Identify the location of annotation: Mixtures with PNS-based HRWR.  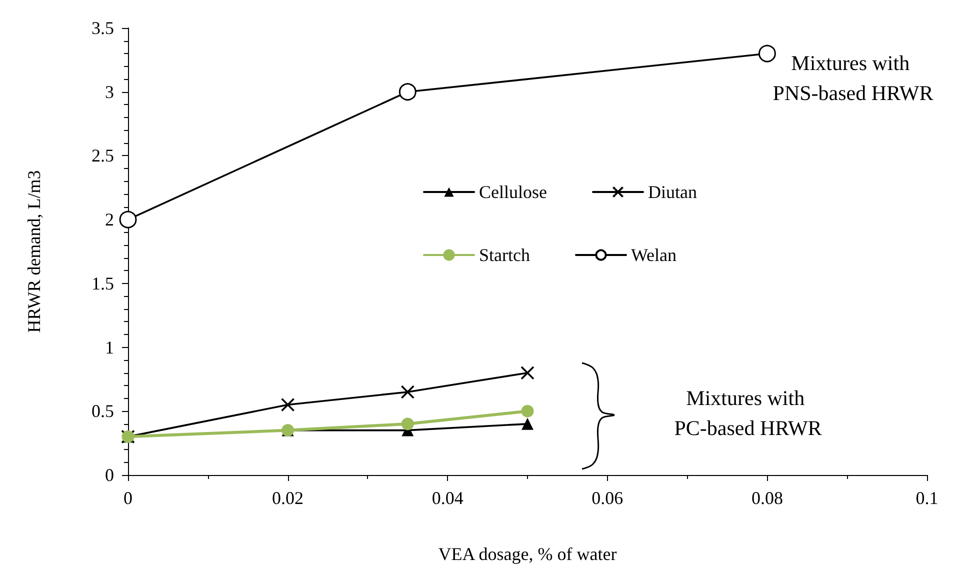
(853, 78).